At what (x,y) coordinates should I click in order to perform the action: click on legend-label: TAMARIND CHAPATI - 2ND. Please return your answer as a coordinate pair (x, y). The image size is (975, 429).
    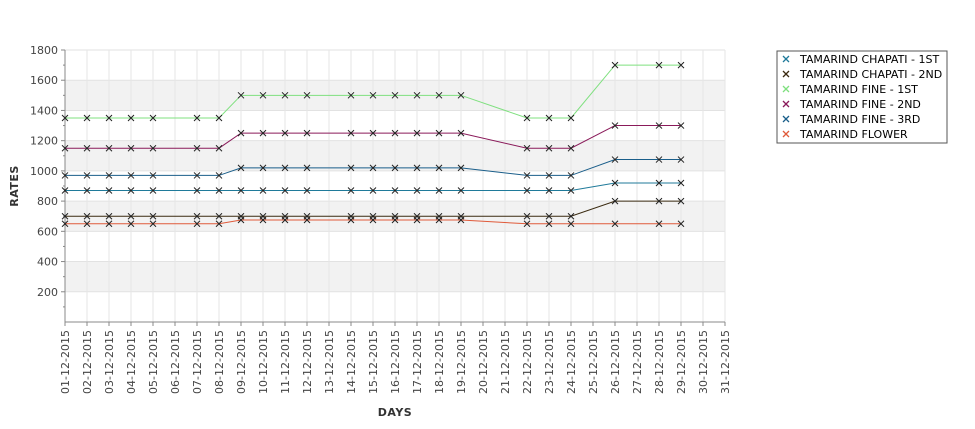
    Looking at the image, I should click on (870, 74).